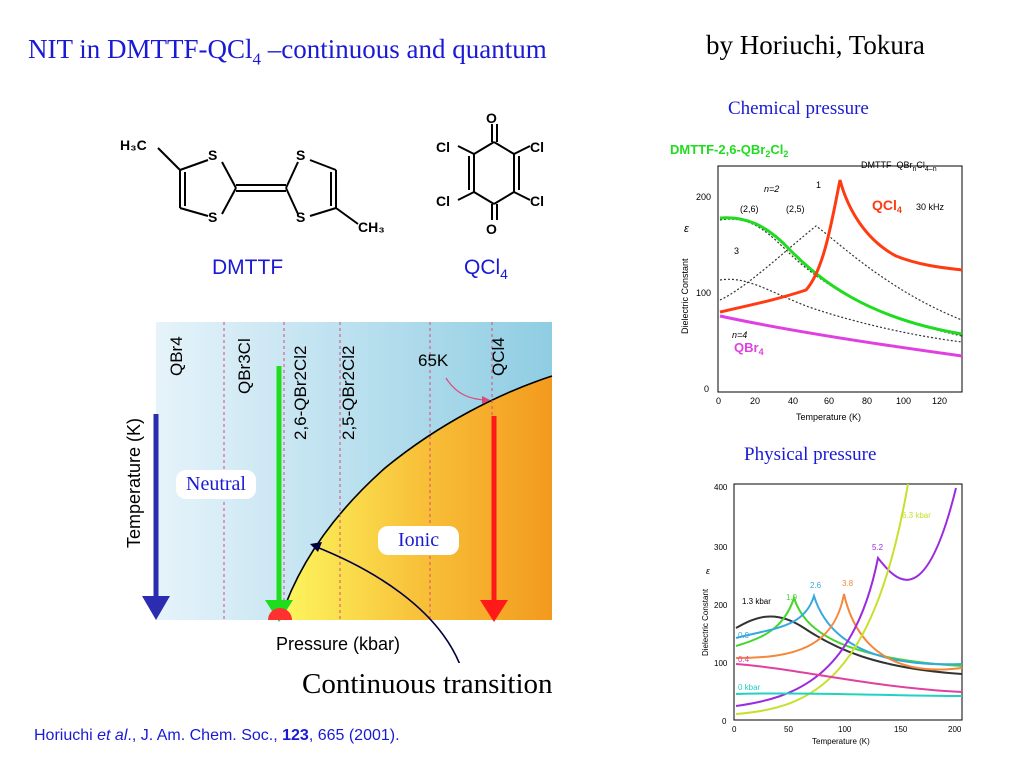 The image size is (1024, 768). I want to click on chem-ylabel: Dielectric Constant, so click(685, 296).